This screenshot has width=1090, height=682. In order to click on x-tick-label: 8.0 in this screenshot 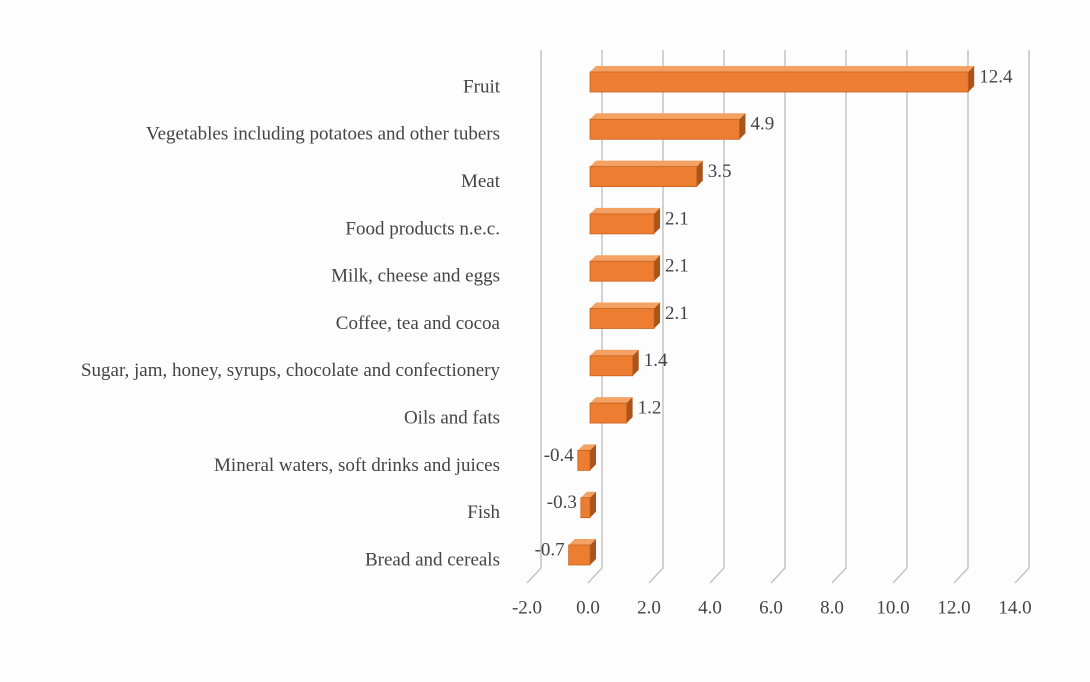, I will do `click(832, 607)`.